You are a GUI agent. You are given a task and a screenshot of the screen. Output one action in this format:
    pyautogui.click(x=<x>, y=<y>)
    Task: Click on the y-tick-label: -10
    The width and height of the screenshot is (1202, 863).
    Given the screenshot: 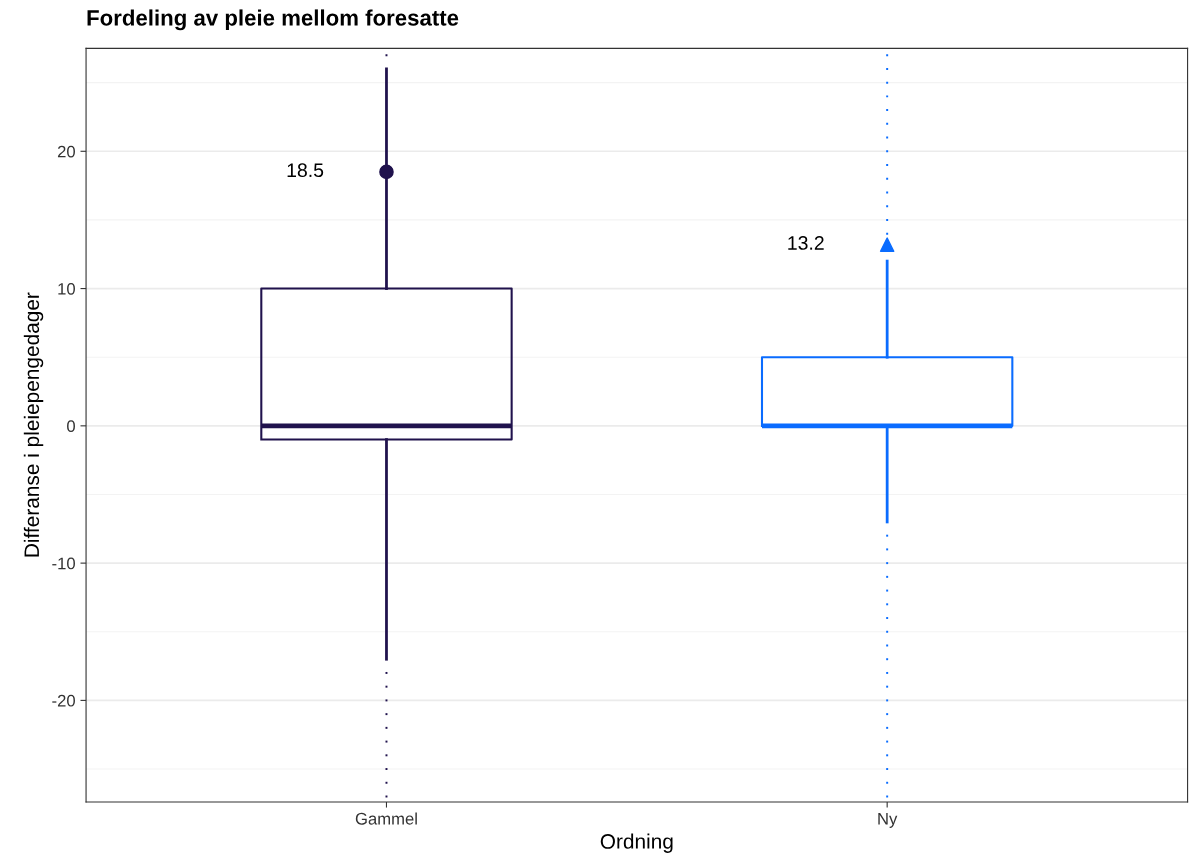 What is the action you would take?
    pyautogui.click(x=63, y=563)
    